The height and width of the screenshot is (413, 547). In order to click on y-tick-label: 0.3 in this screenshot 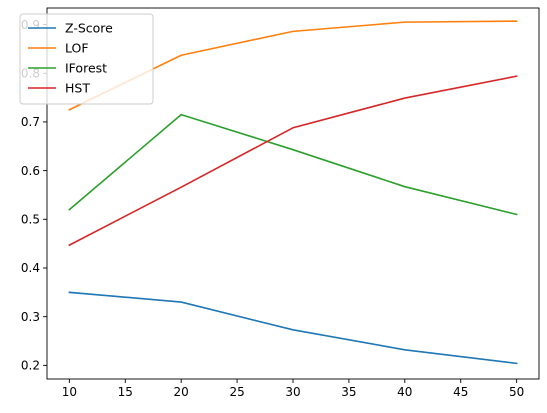, I will do `click(30, 317)`.